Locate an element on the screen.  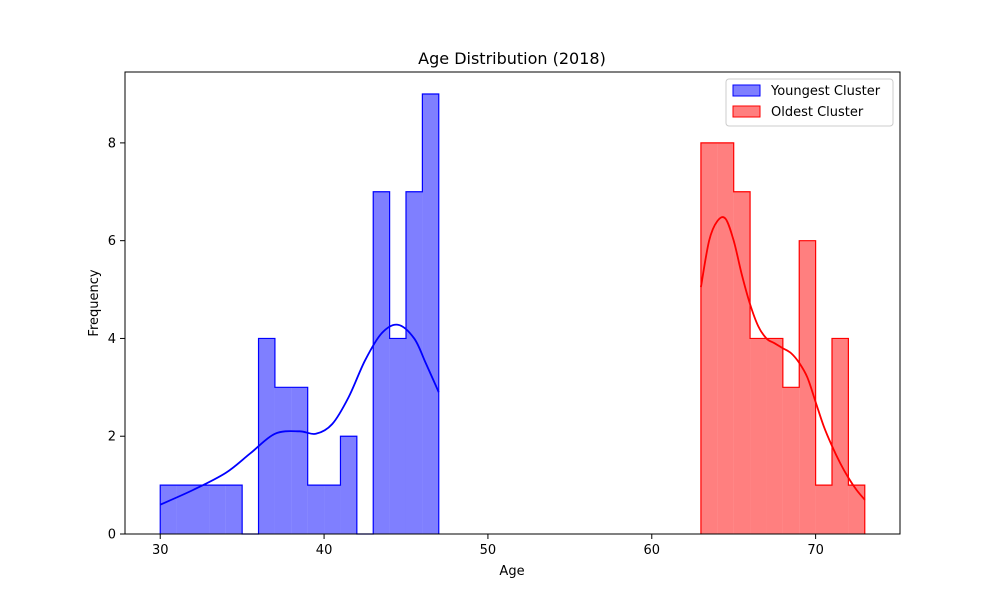
y-tick-label: 0 is located at coordinates (112, 535).